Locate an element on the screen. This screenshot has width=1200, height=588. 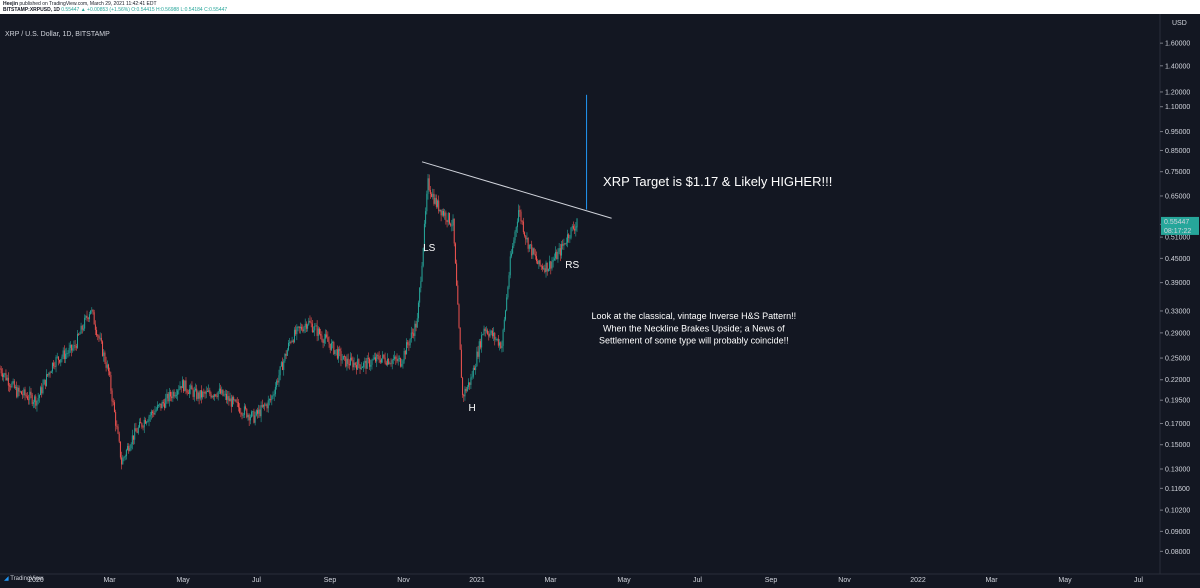
x-tick-label: 2022 is located at coordinates (918, 580).